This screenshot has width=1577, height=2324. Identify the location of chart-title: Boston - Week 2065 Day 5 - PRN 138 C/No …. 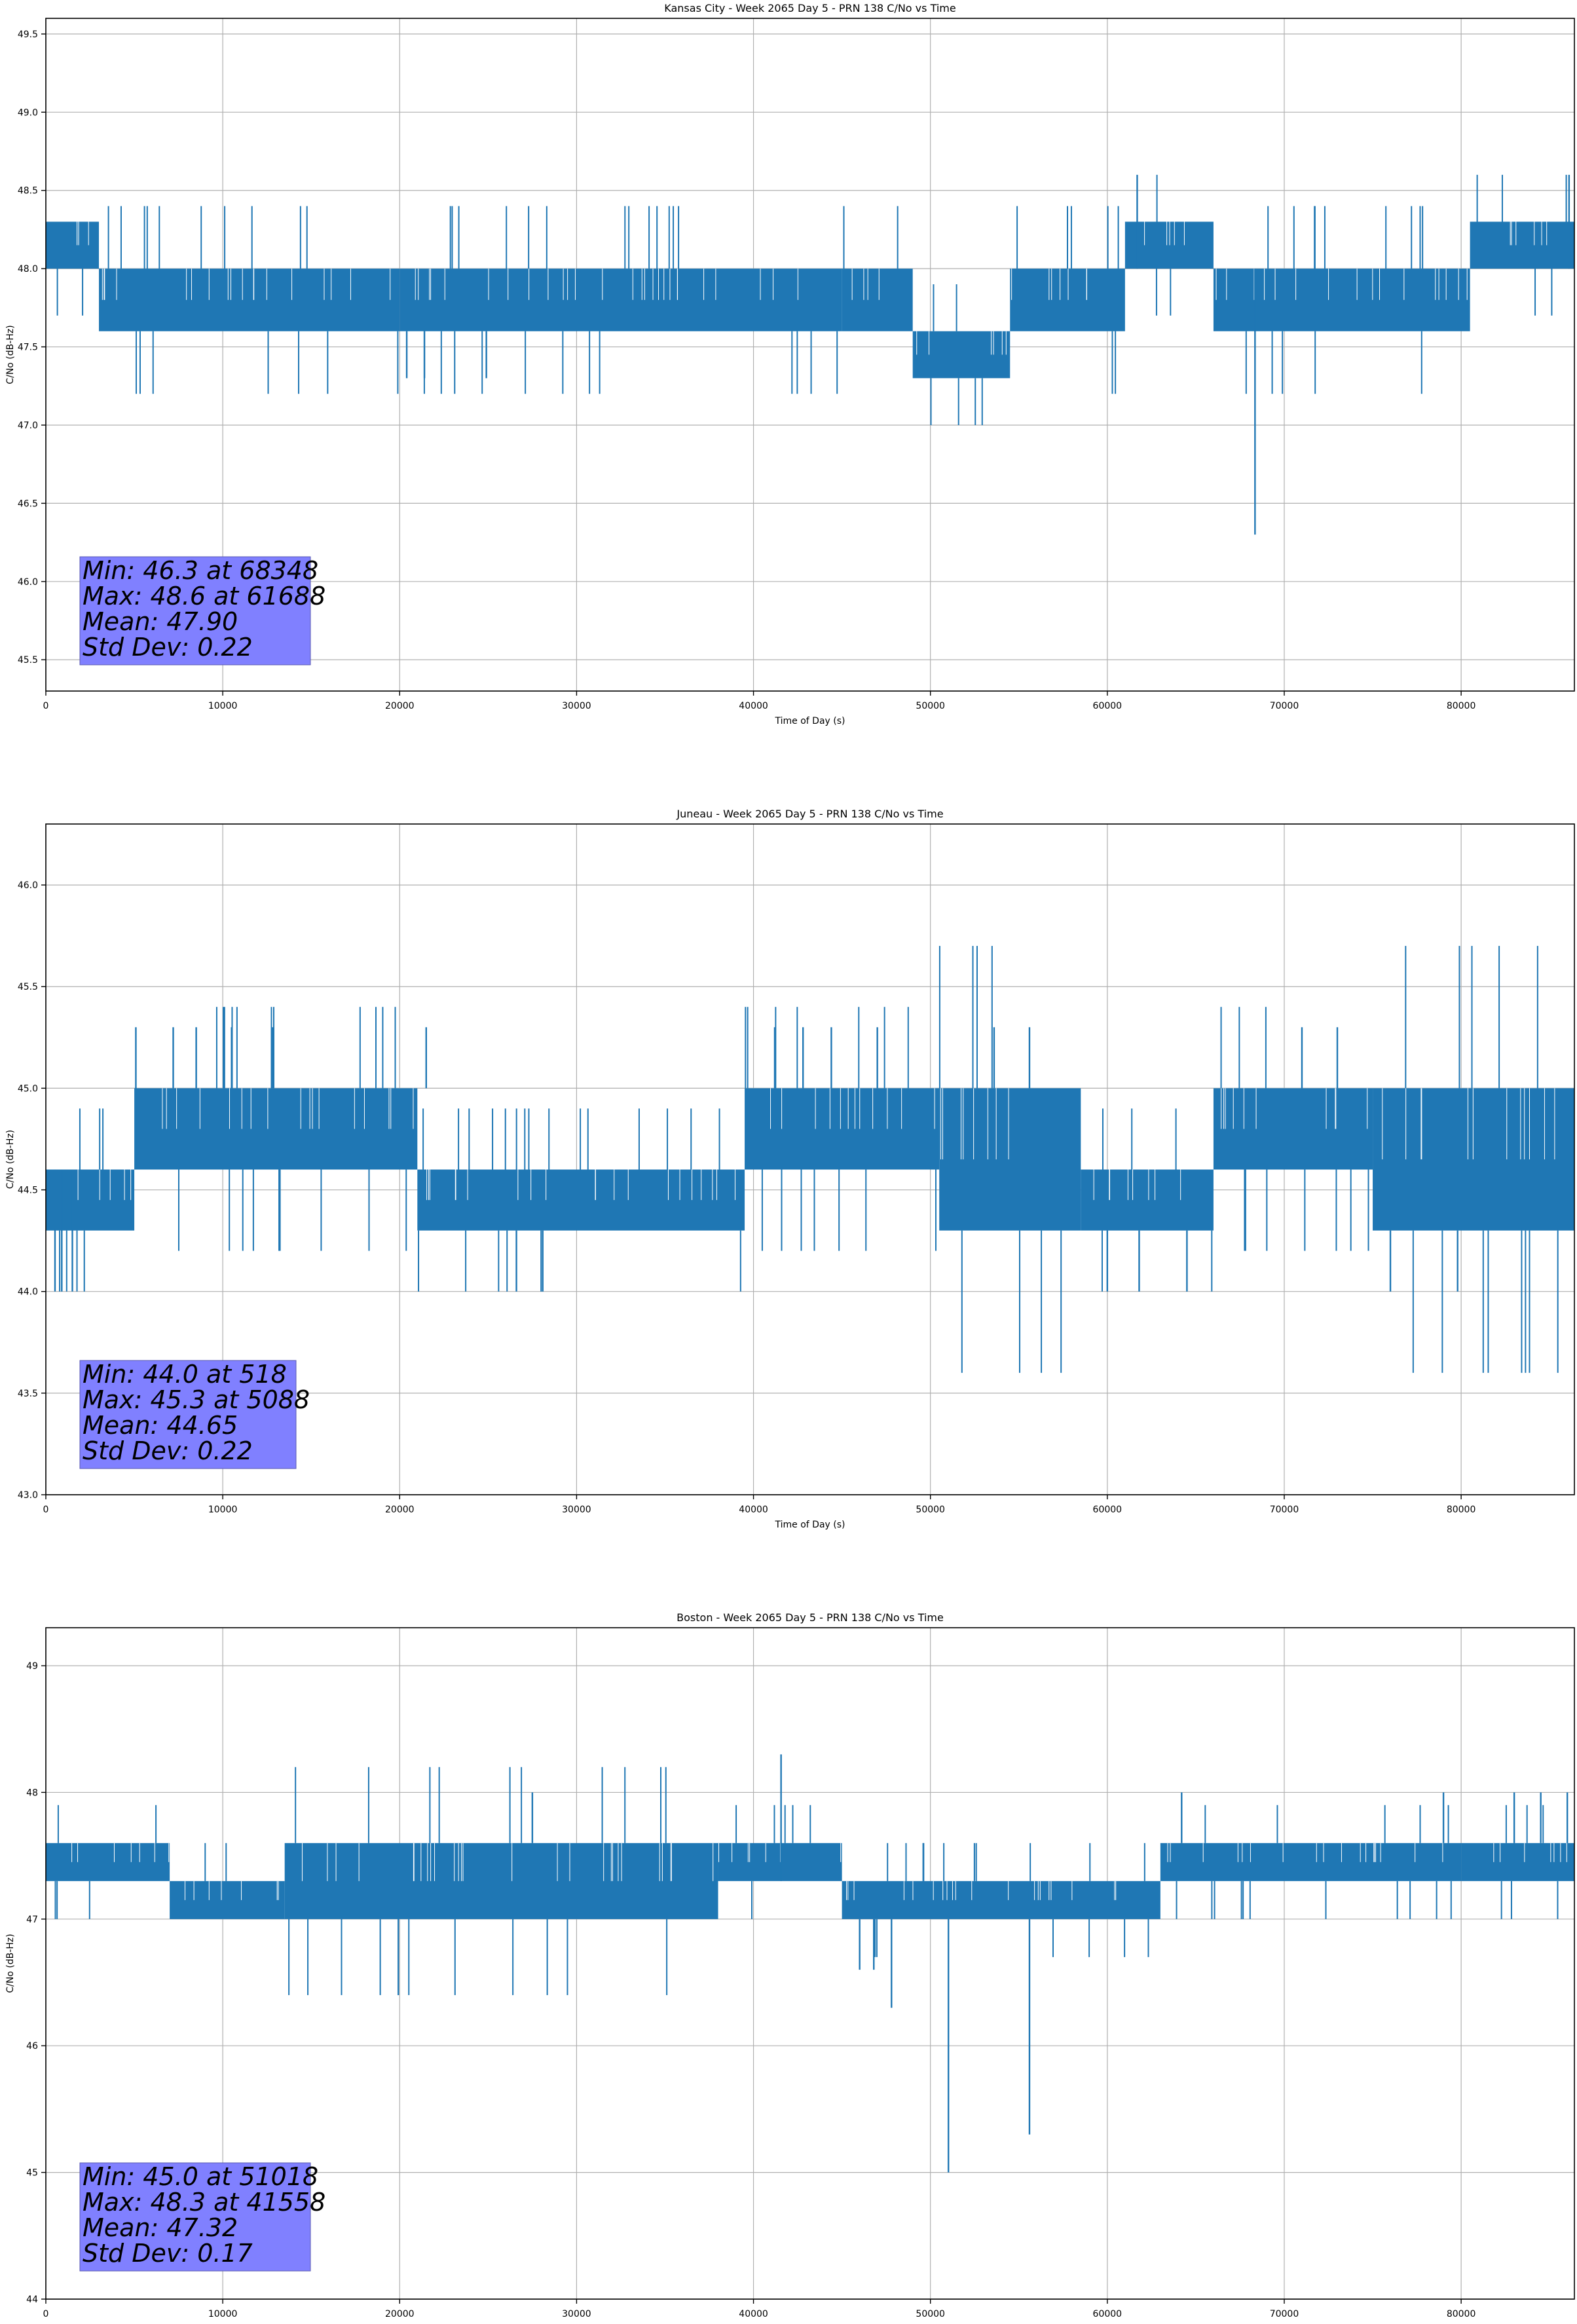
(810, 1617).